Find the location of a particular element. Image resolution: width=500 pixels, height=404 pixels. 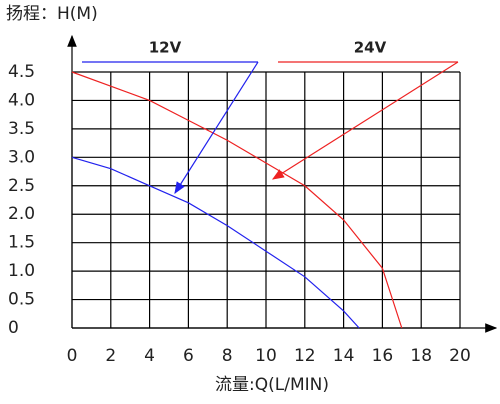

y-tick-label: 3.0 is located at coordinates (21, 157).